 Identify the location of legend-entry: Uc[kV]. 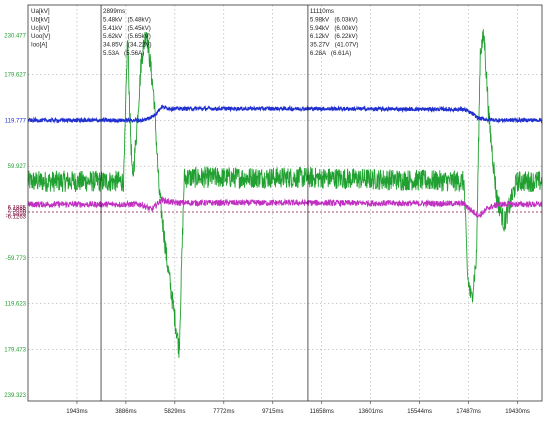
(40, 28).